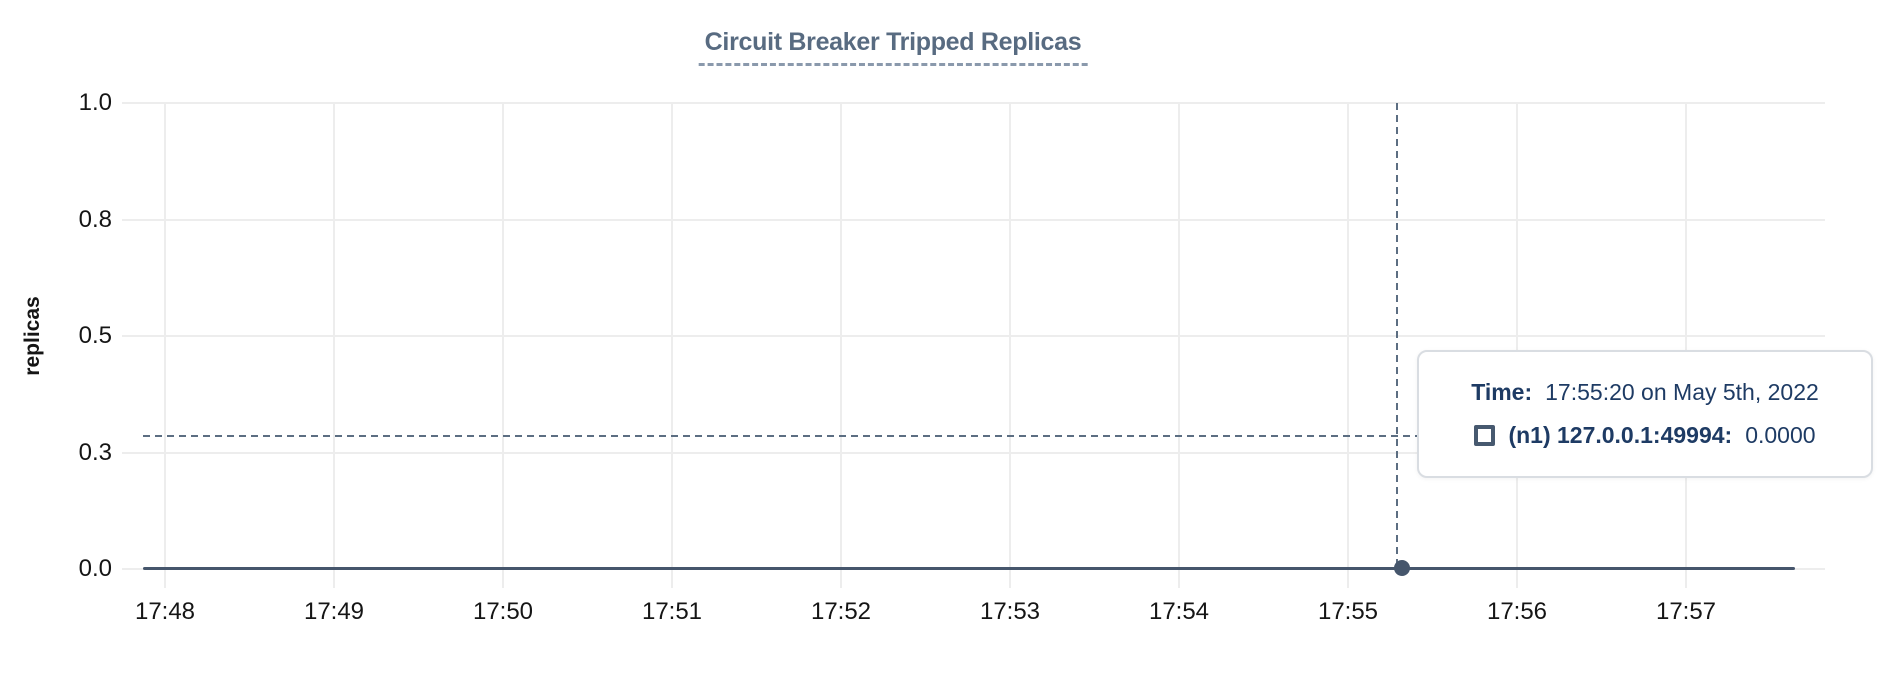 The width and height of the screenshot is (1888, 674). I want to click on tooltip-time-label: Time:, so click(1502, 392).